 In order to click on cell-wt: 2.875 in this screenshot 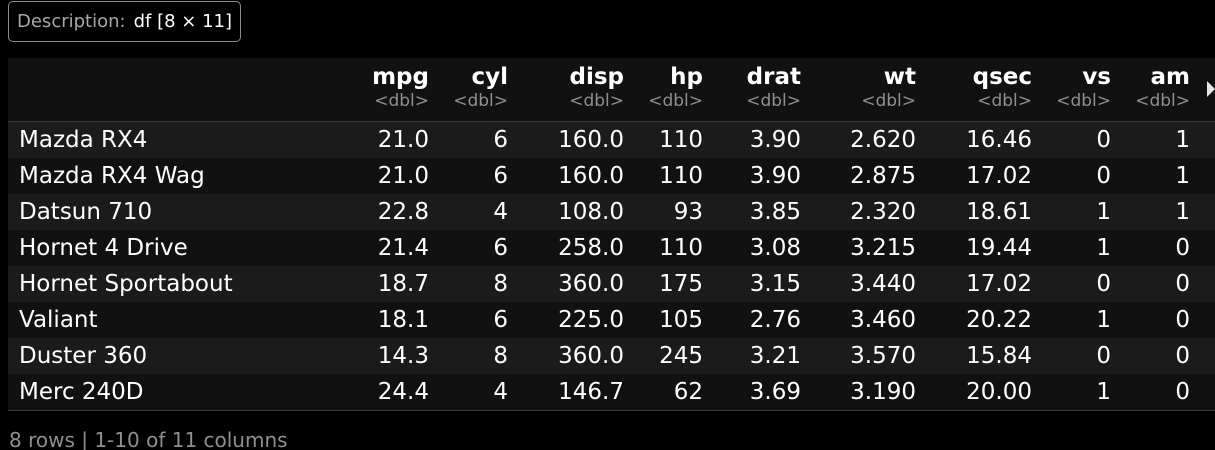, I will do `click(883, 176)`.